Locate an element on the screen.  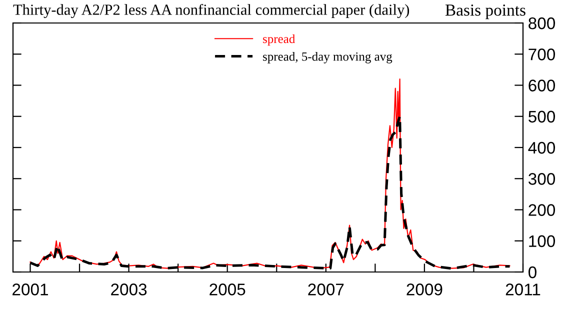
y-tick-label: 500 is located at coordinates (542, 116).